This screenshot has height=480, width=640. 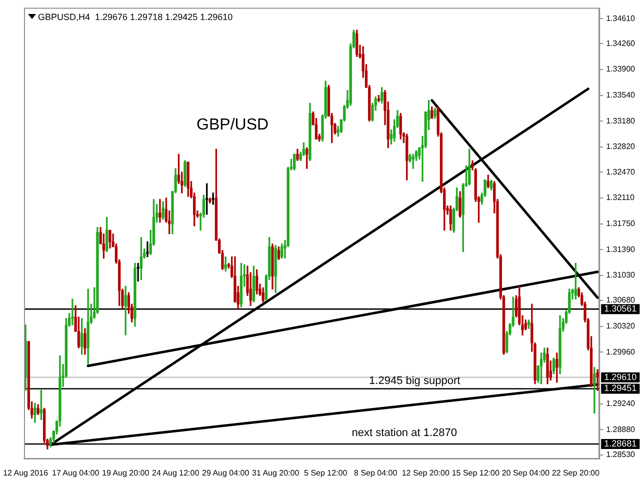 I want to click on y-tick-label: 1.30320, so click(x=621, y=326).